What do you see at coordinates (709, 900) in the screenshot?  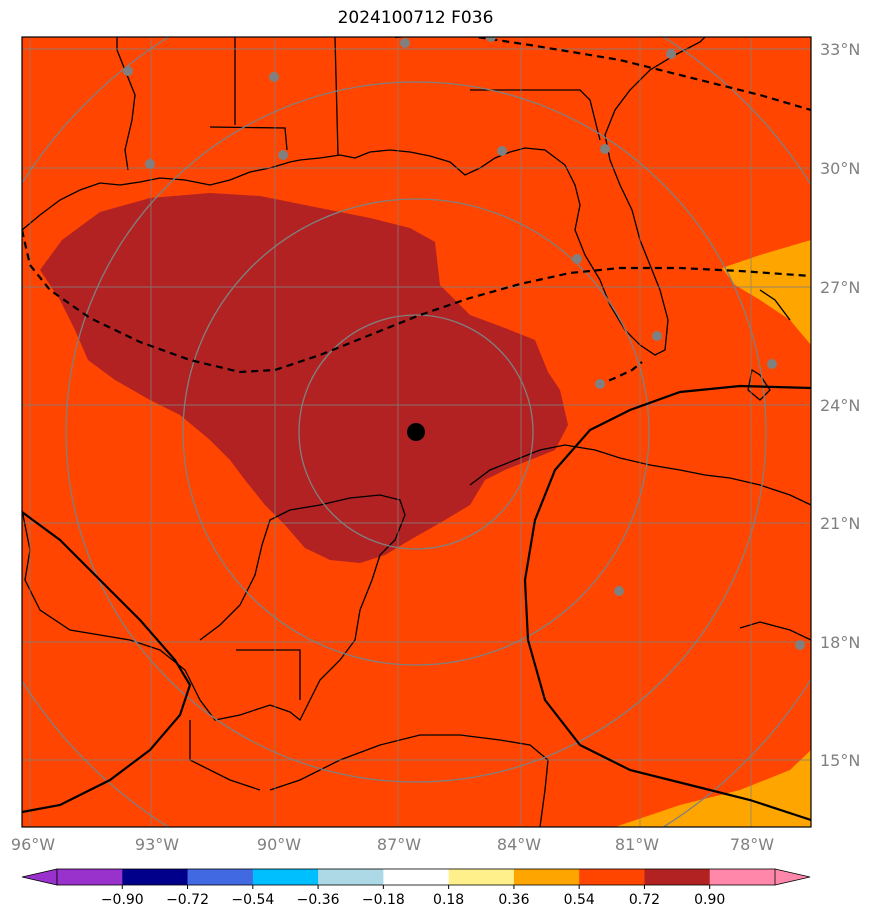 I see `colorbar-tick-label: 0.90` at bounding box center [709, 900].